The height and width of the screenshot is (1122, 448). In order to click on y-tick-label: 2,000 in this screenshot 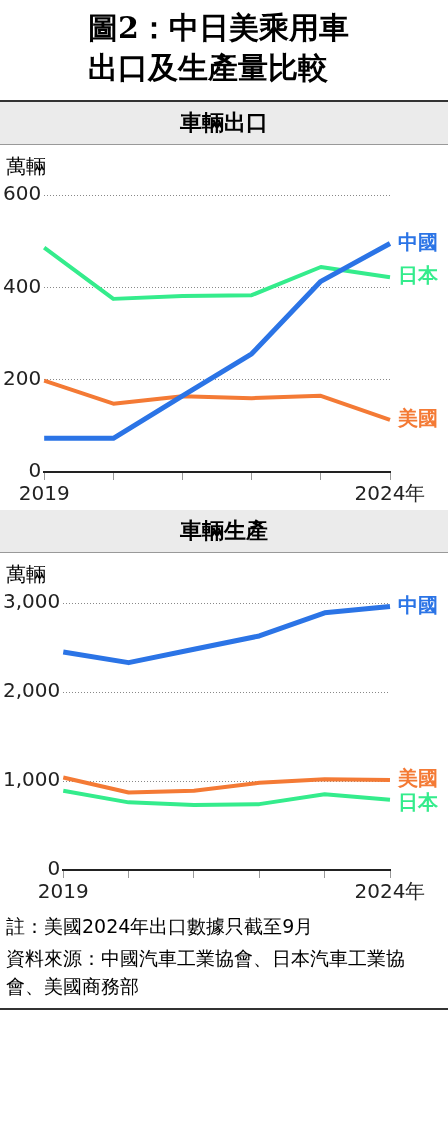, I will do `click(31, 690)`.